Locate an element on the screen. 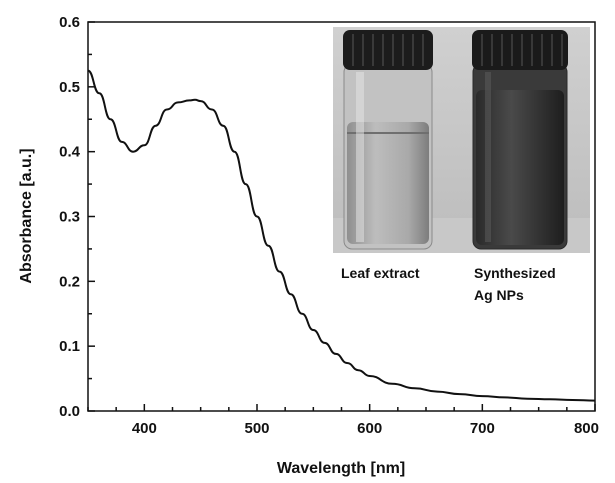  y-tick-label: 0.4 is located at coordinates (70, 152).